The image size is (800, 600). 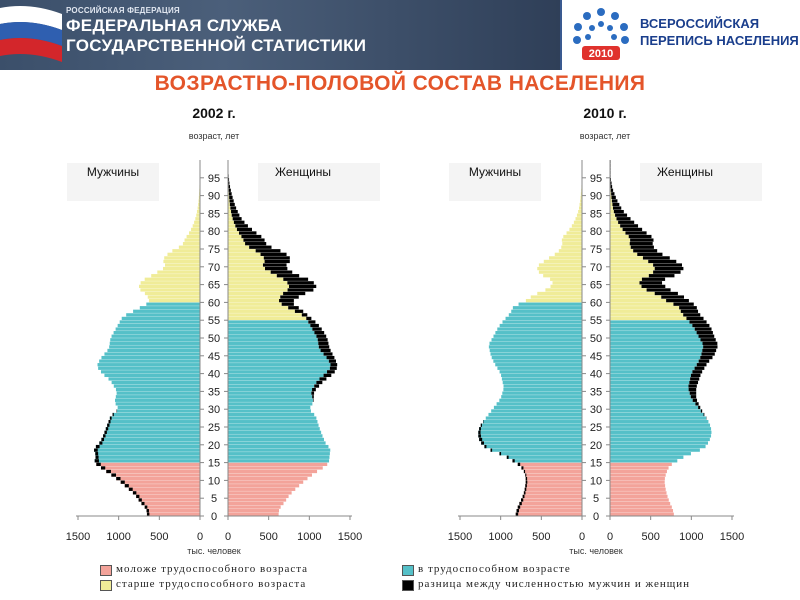 I want to click on legend-swatch-old, so click(x=106, y=585).